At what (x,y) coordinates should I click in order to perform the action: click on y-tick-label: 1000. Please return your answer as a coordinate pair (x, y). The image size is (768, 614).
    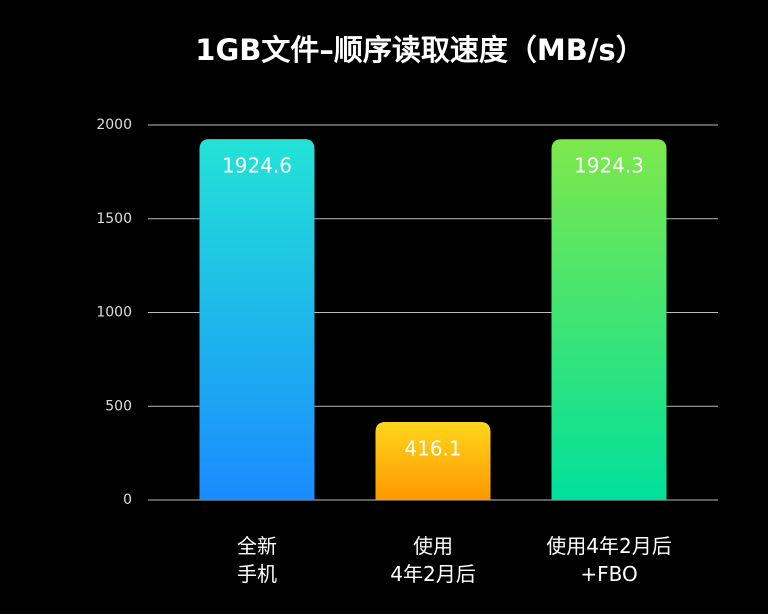
    Looking at the image, I should click on (114, 313).